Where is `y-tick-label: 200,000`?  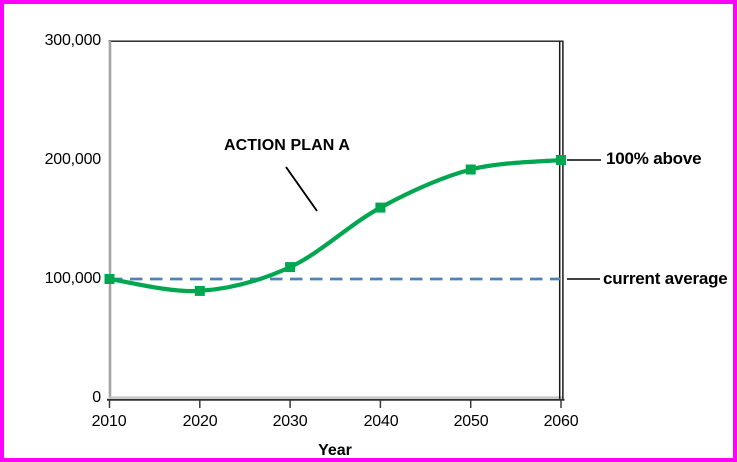
y-tick-label: 200,000 is located at coordinates (73, 159).